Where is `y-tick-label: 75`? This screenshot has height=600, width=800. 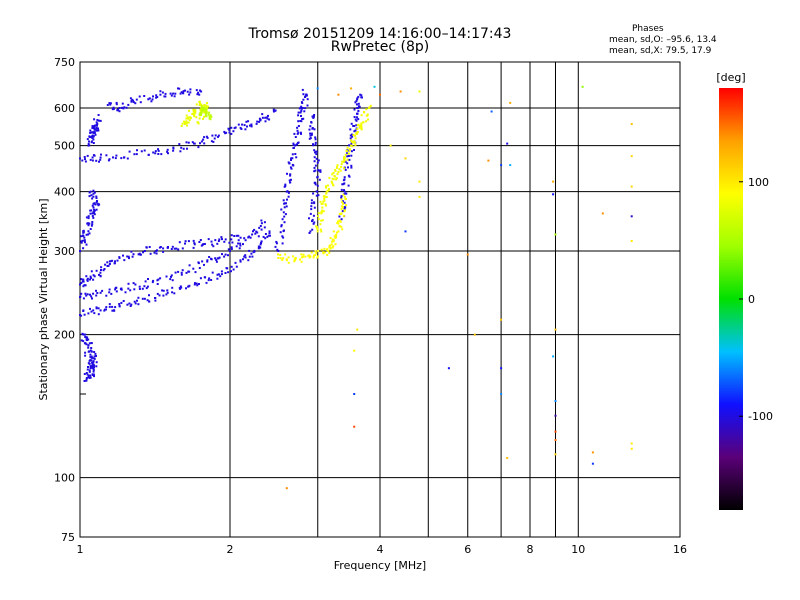 y-tick-label: 75 is located at coordinates (68, 537).